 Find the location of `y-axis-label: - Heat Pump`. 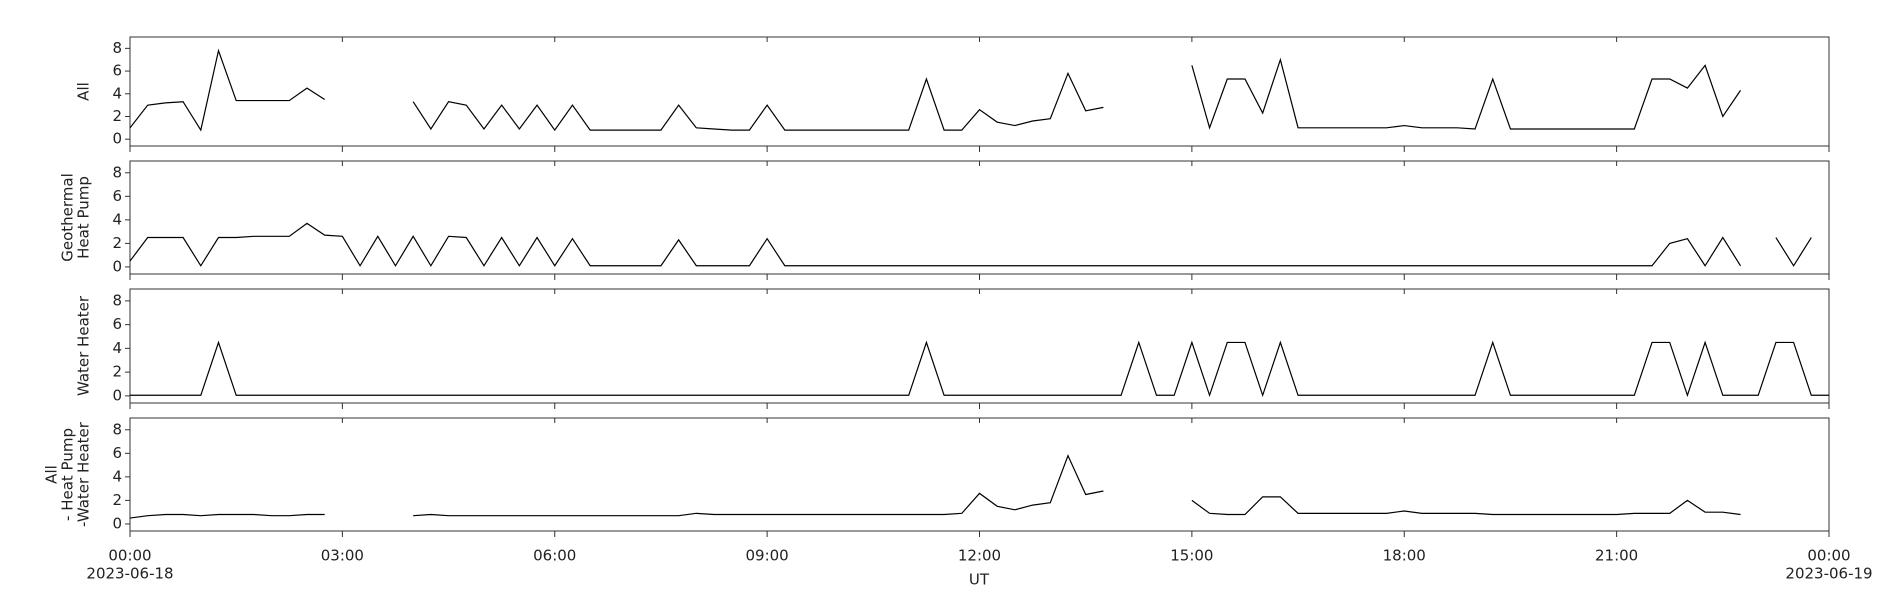

y-axis-label: - Heat Pump is located at coordinates (68, 474).